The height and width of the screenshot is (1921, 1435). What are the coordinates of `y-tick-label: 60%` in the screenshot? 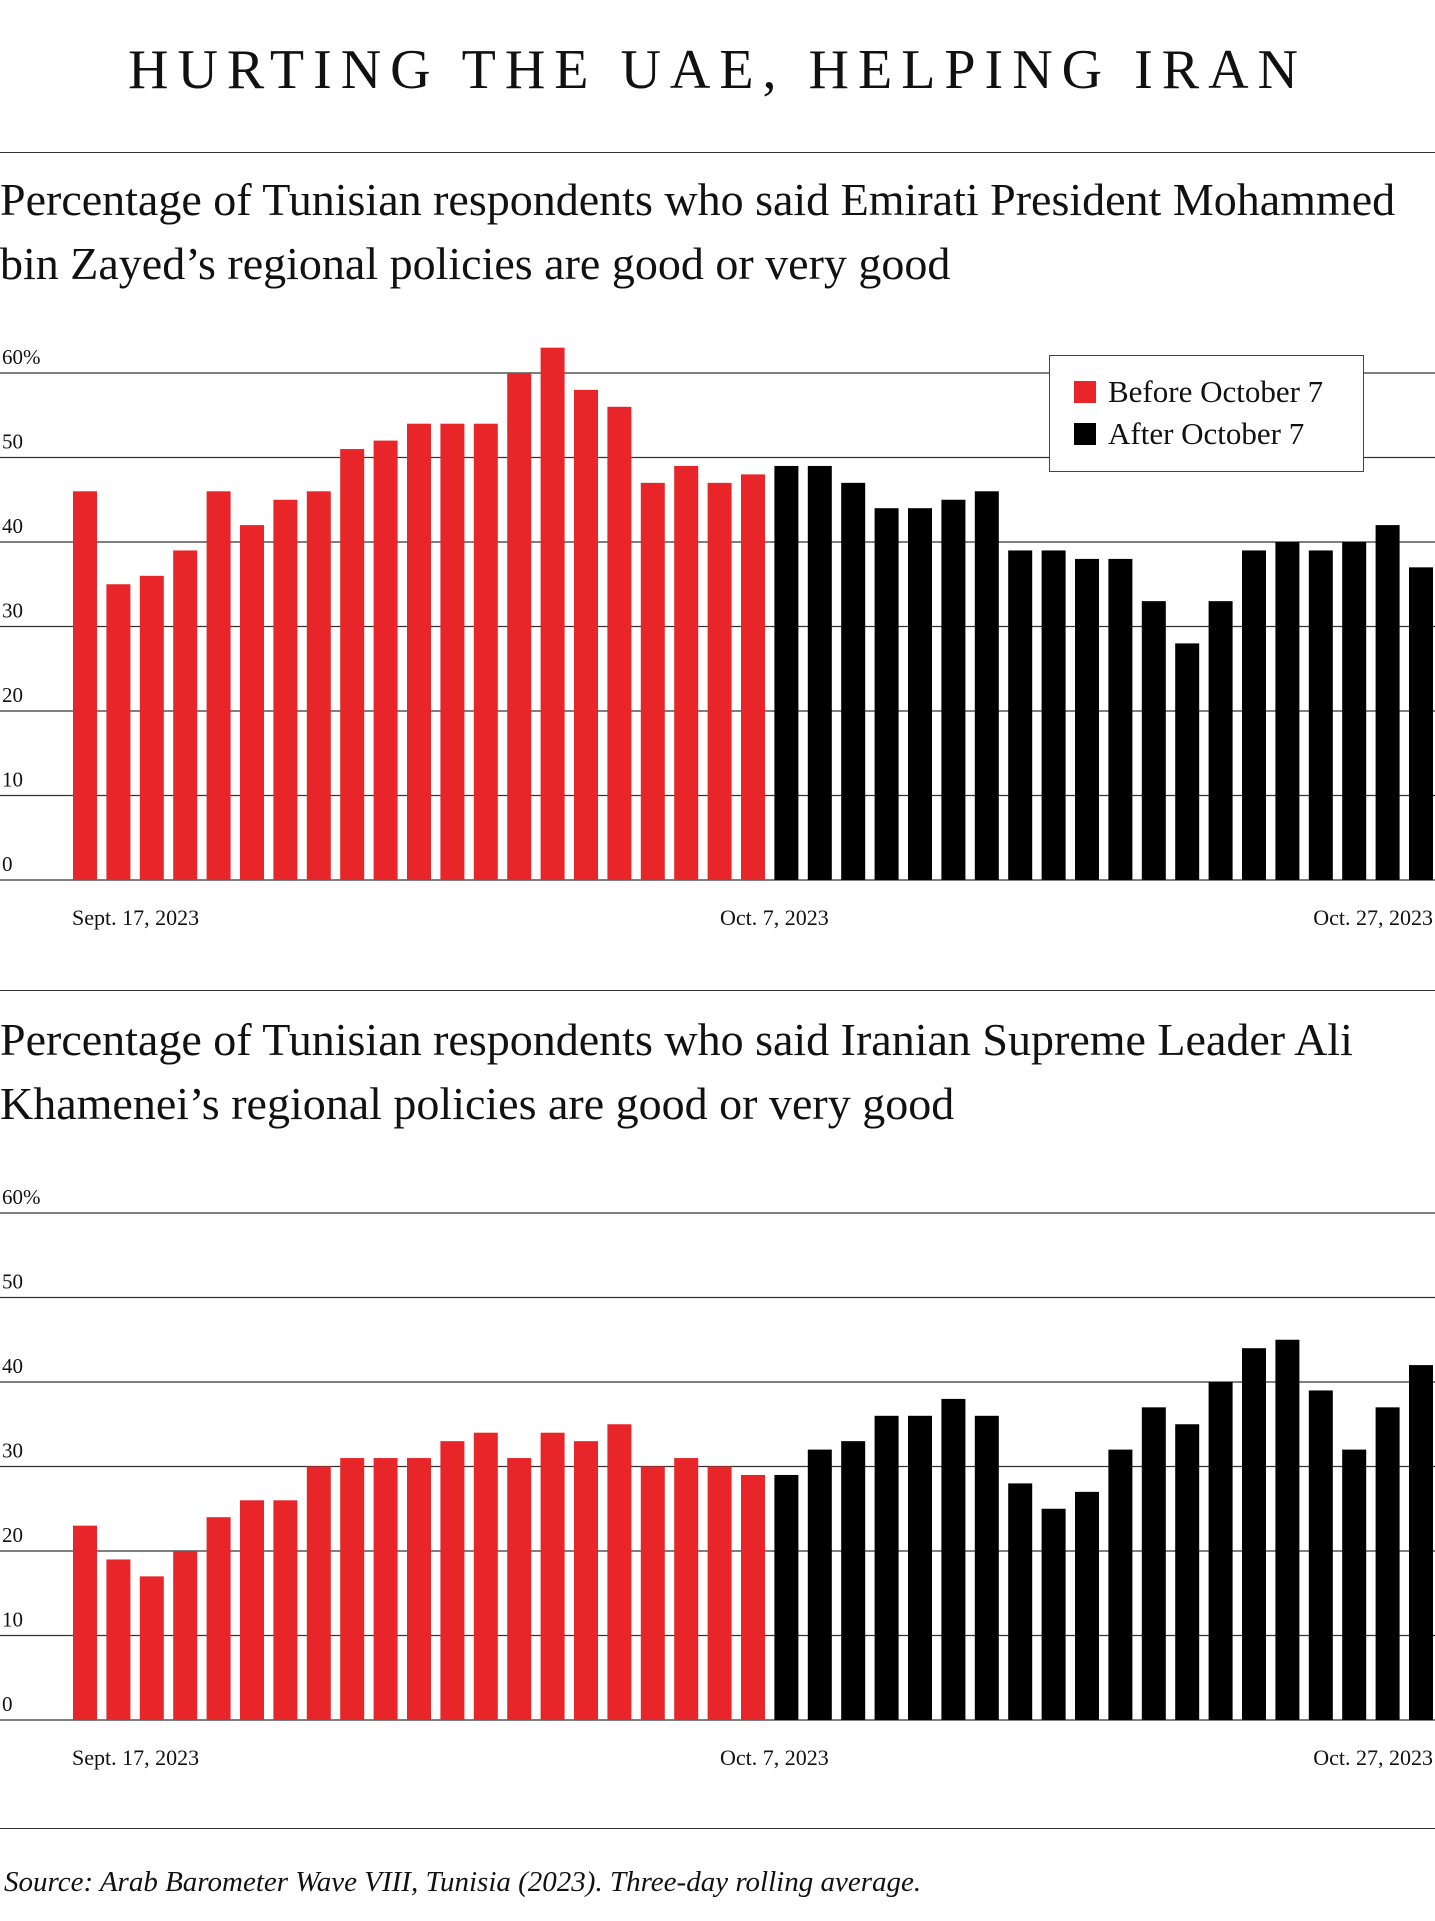 It's located at (21, 1197).